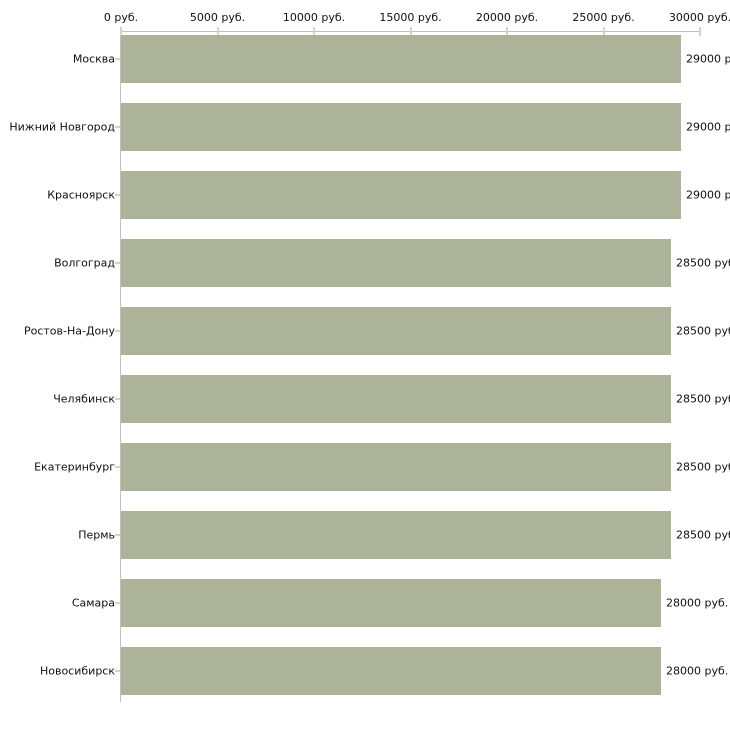  What do you see at coordinates (93, 58) in the screenshot?
I see `category-label: Москва` at bounding box center [93, 58].